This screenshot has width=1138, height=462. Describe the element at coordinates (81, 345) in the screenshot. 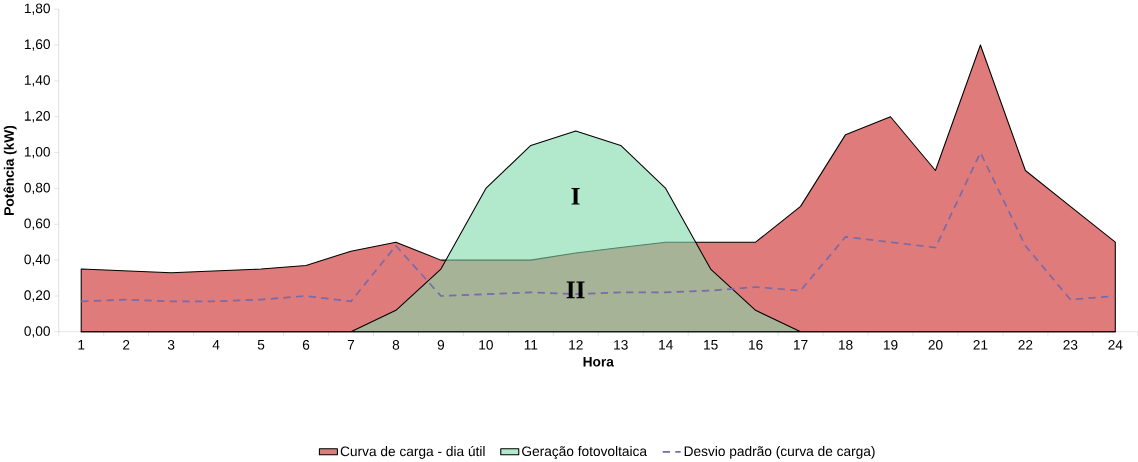

I see `x-tick-label: 1` at that location.